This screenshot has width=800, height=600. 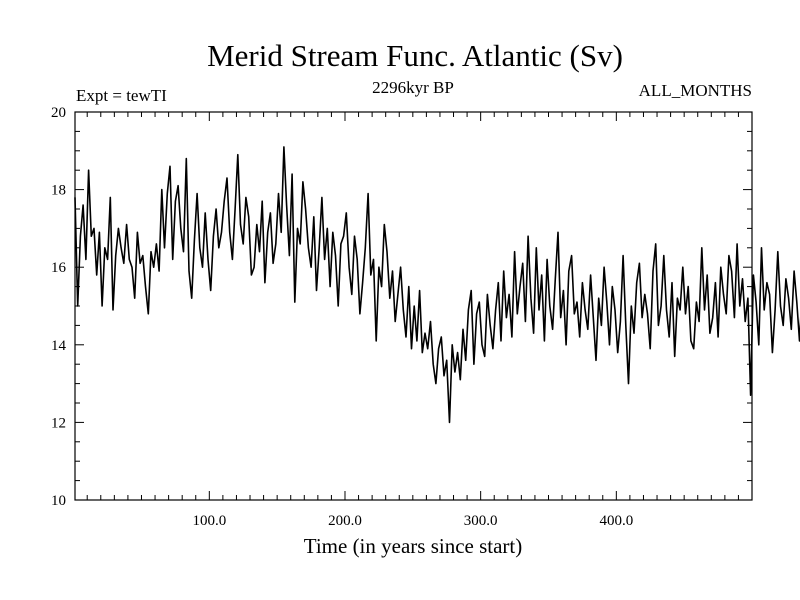 What do you see at coordinates (58, 191) in the screenshot?
I see `y-tick-label: 18` at bounding box center [58, 191].